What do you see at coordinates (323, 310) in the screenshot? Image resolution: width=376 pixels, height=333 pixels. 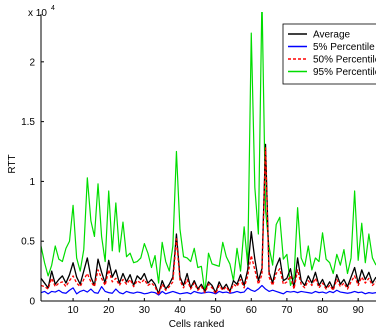 I see `x-tick-label: 80` at bounding box center [323, 310].